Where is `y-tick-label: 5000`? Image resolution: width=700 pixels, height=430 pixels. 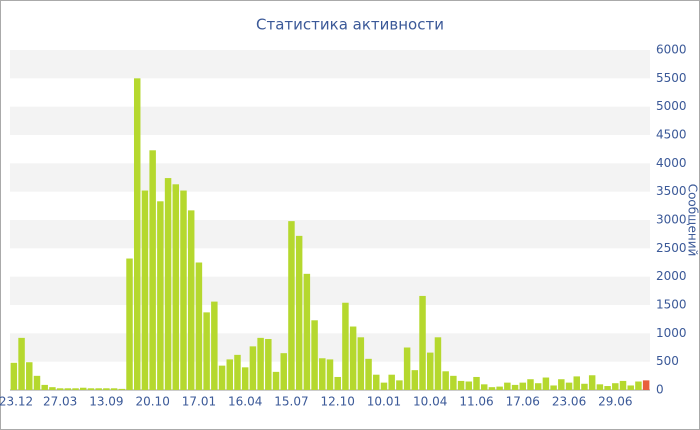
y-tick-label: 5000 is located at coordinates (671, 106).